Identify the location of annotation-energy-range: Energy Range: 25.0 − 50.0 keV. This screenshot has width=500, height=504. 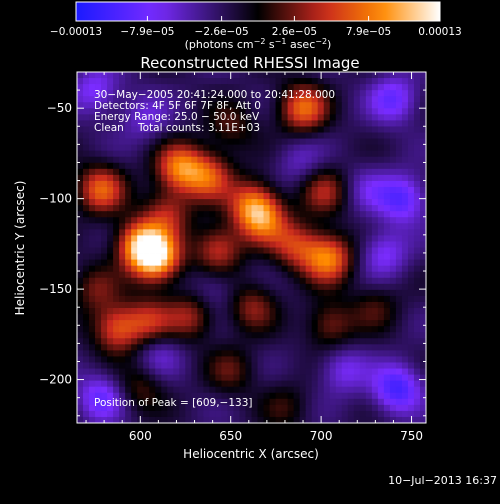
(177, 117).